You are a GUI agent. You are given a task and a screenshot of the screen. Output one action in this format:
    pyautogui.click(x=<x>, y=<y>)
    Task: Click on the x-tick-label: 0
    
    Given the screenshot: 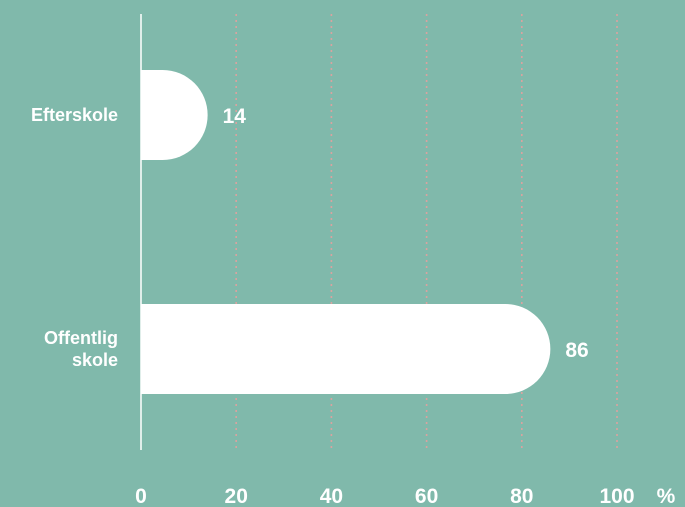 What is the action you would take?
    pyautogui.click(x=141, y=496)
    